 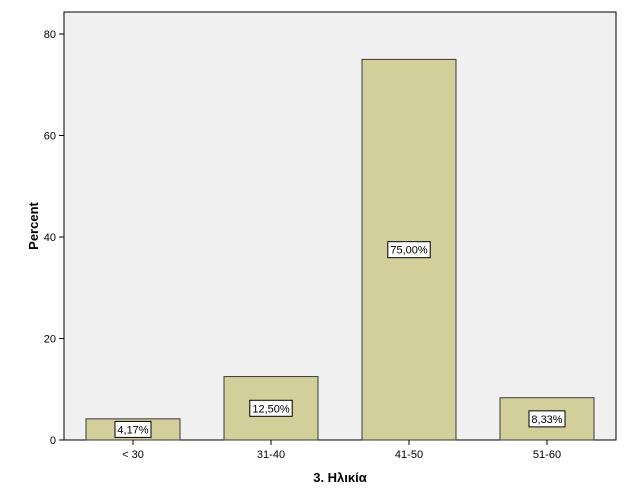 I want to click on data-label: 8,33%, so click(x=546, y=420).